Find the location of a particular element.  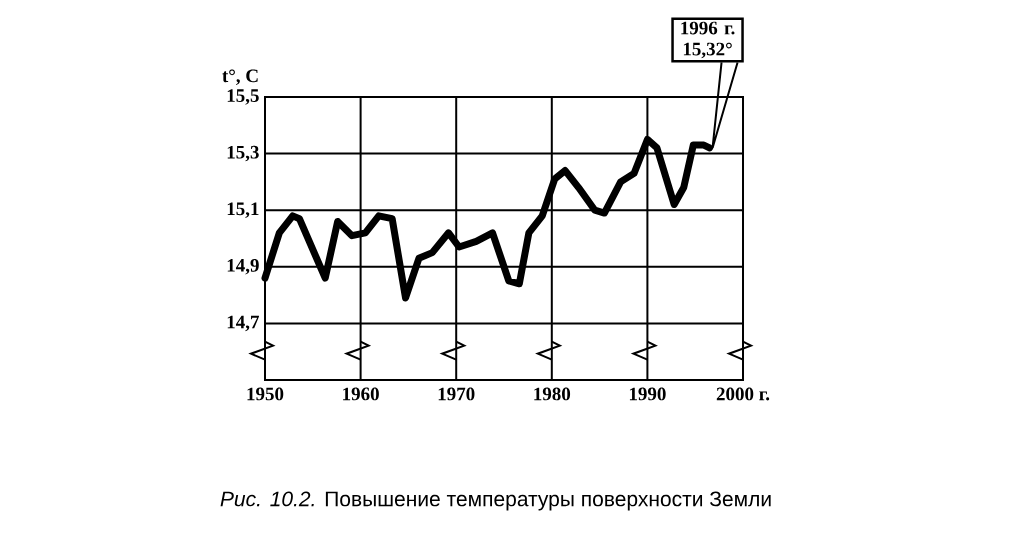

x-tick-label: 1980 is located at coordinates (552, 394).